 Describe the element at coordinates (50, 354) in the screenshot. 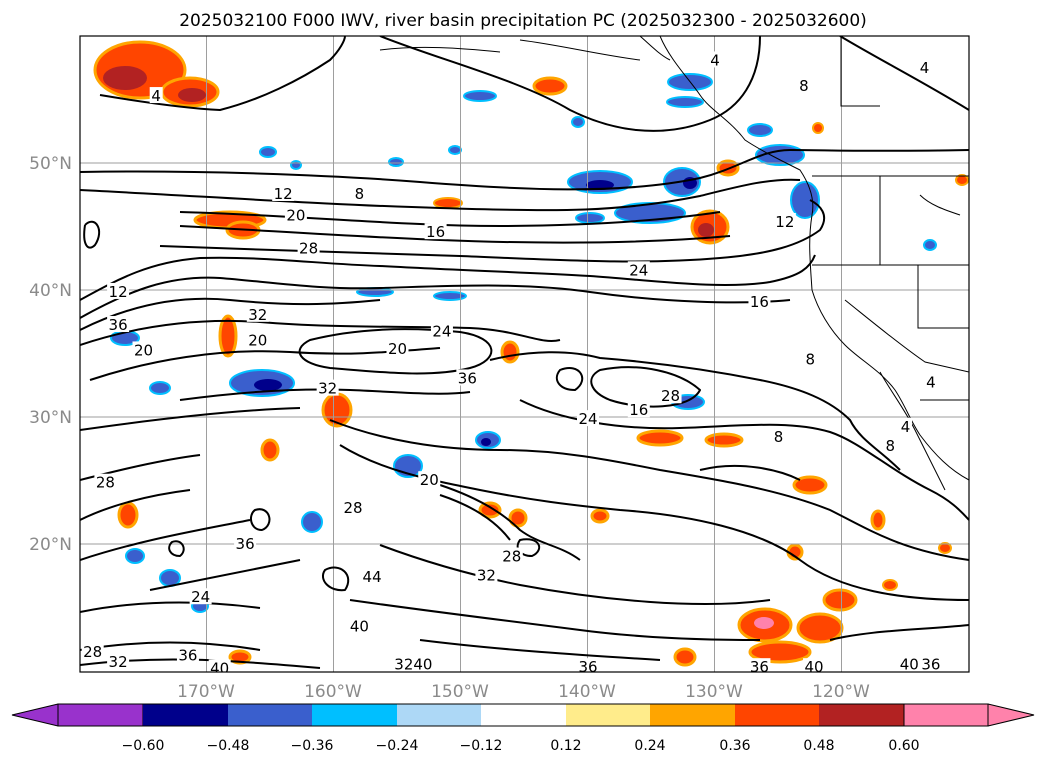

I see `lat-axis-labels: 50°N 40°N 30°N 20°N` at that location.